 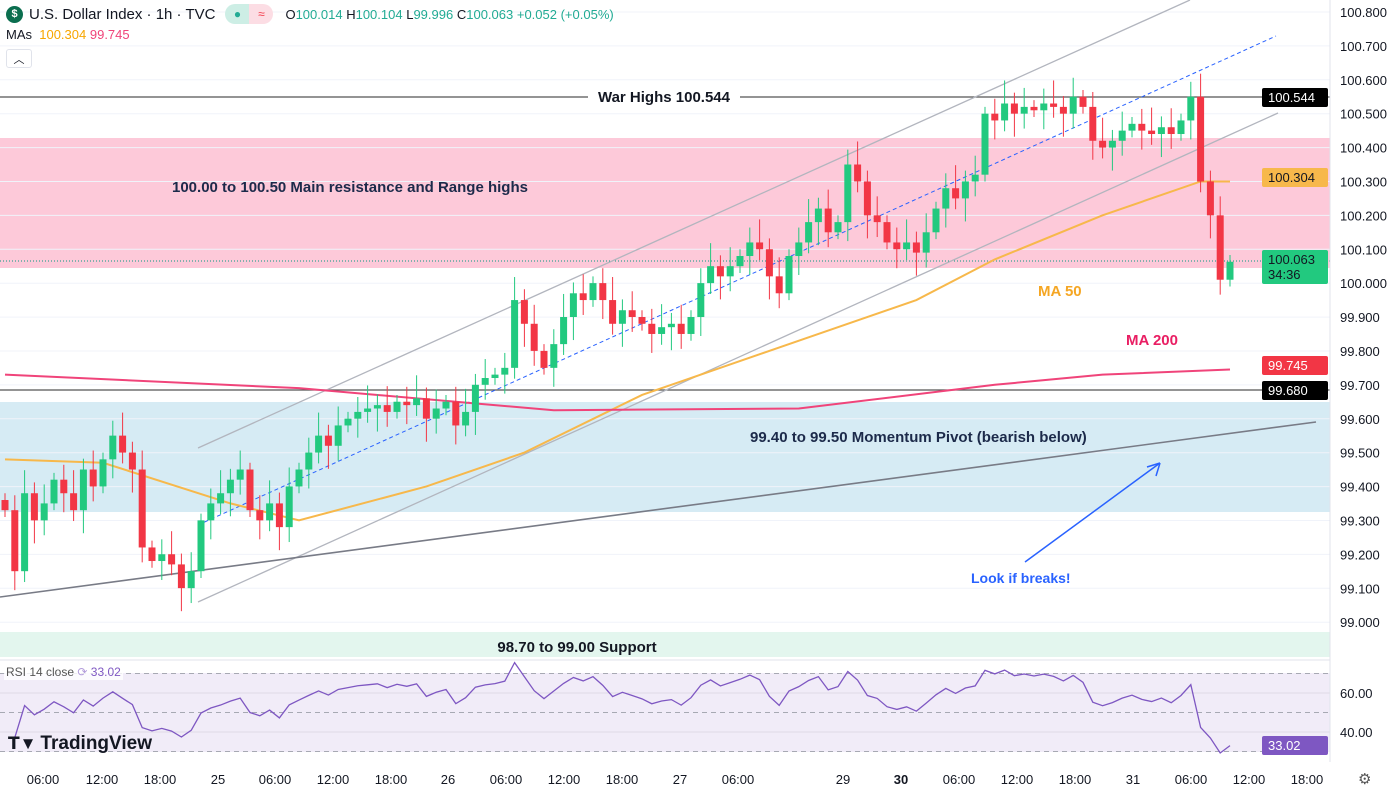 I want to click on status-pill: ● ≈, so click(x=249, y=14).